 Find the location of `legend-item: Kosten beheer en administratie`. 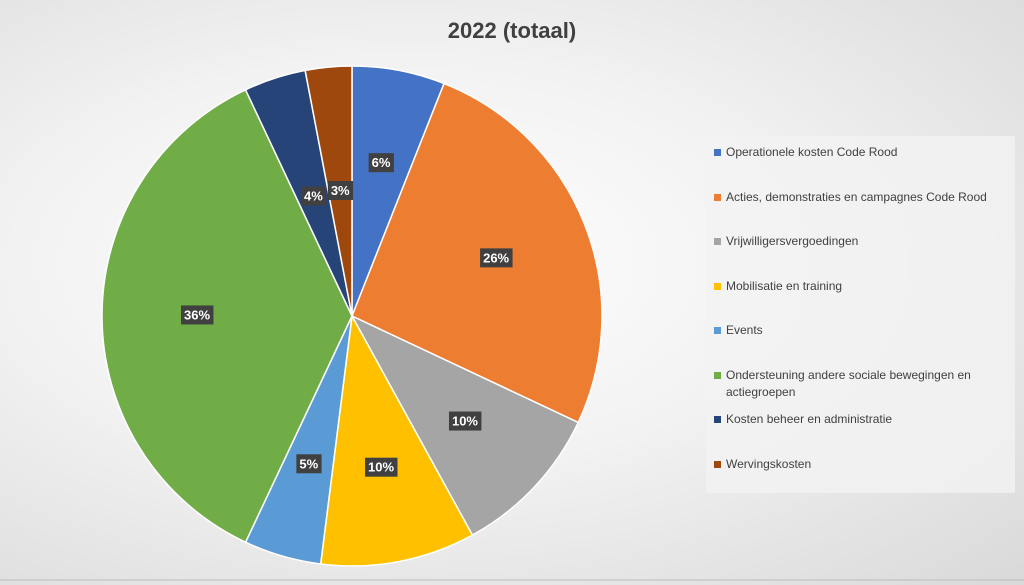

legend-item: Kosten beheer en administratie is located at coordinates (865, 419).